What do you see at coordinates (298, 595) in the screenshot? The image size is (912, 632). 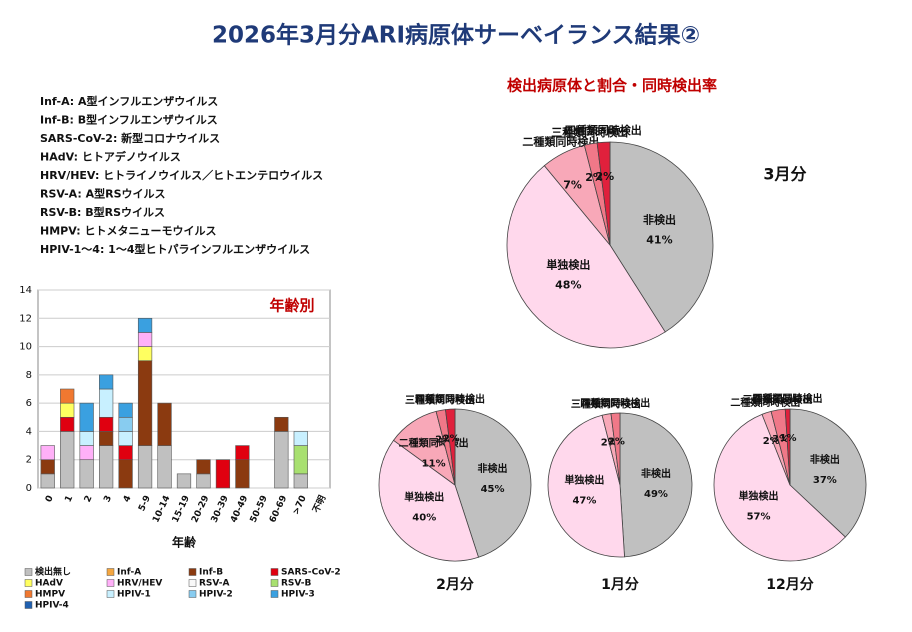 I see `legend-label: HPIV-3` at bounding box center [298, 595].